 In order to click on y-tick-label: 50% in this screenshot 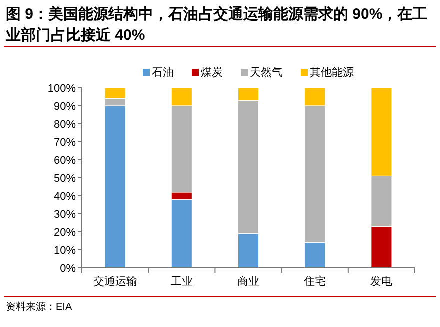, I will do `click(65, 179)`.